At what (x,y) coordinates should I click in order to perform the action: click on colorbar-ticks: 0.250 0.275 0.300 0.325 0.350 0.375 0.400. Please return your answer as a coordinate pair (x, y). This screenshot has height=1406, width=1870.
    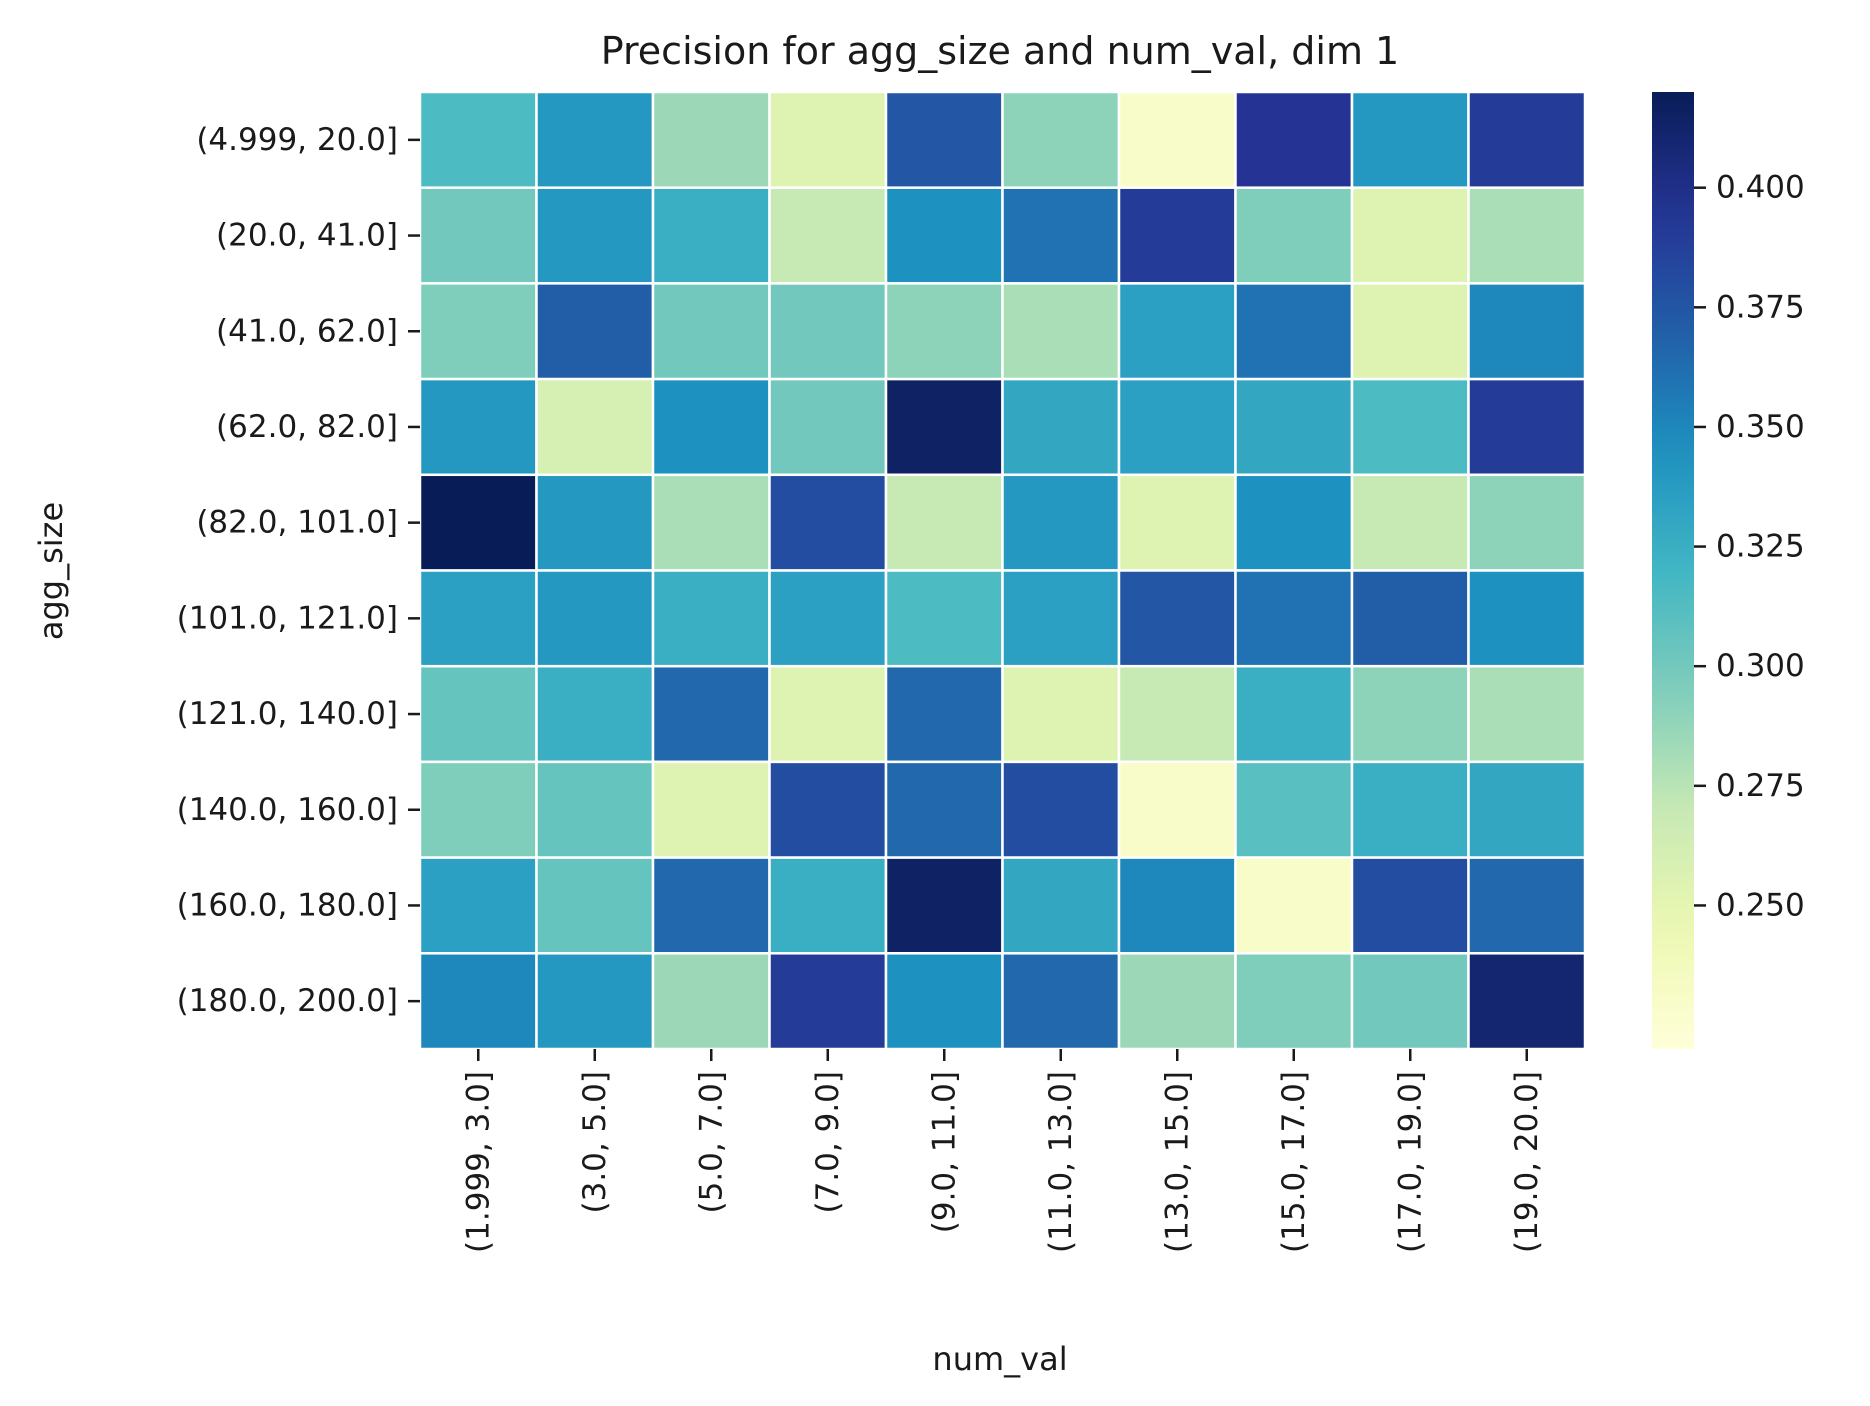
    Looking at the image, I should click on (1749, 546).